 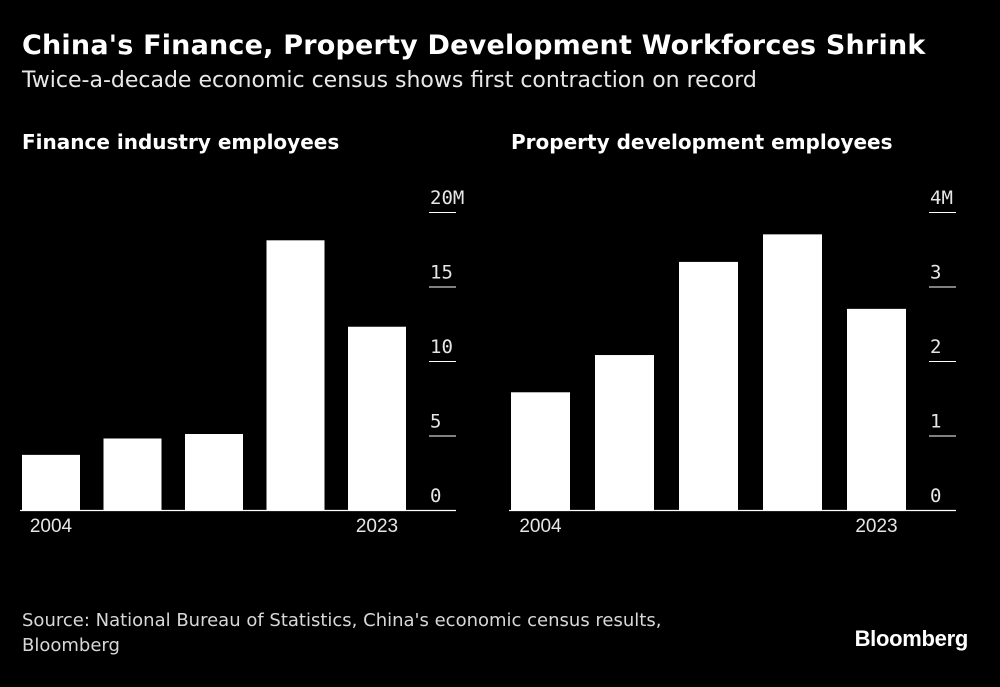 What do you see at coordinates (51, 526) in the screenshot?
I see `finance-xtick-label: 2004` at bounding box center [51, 526].